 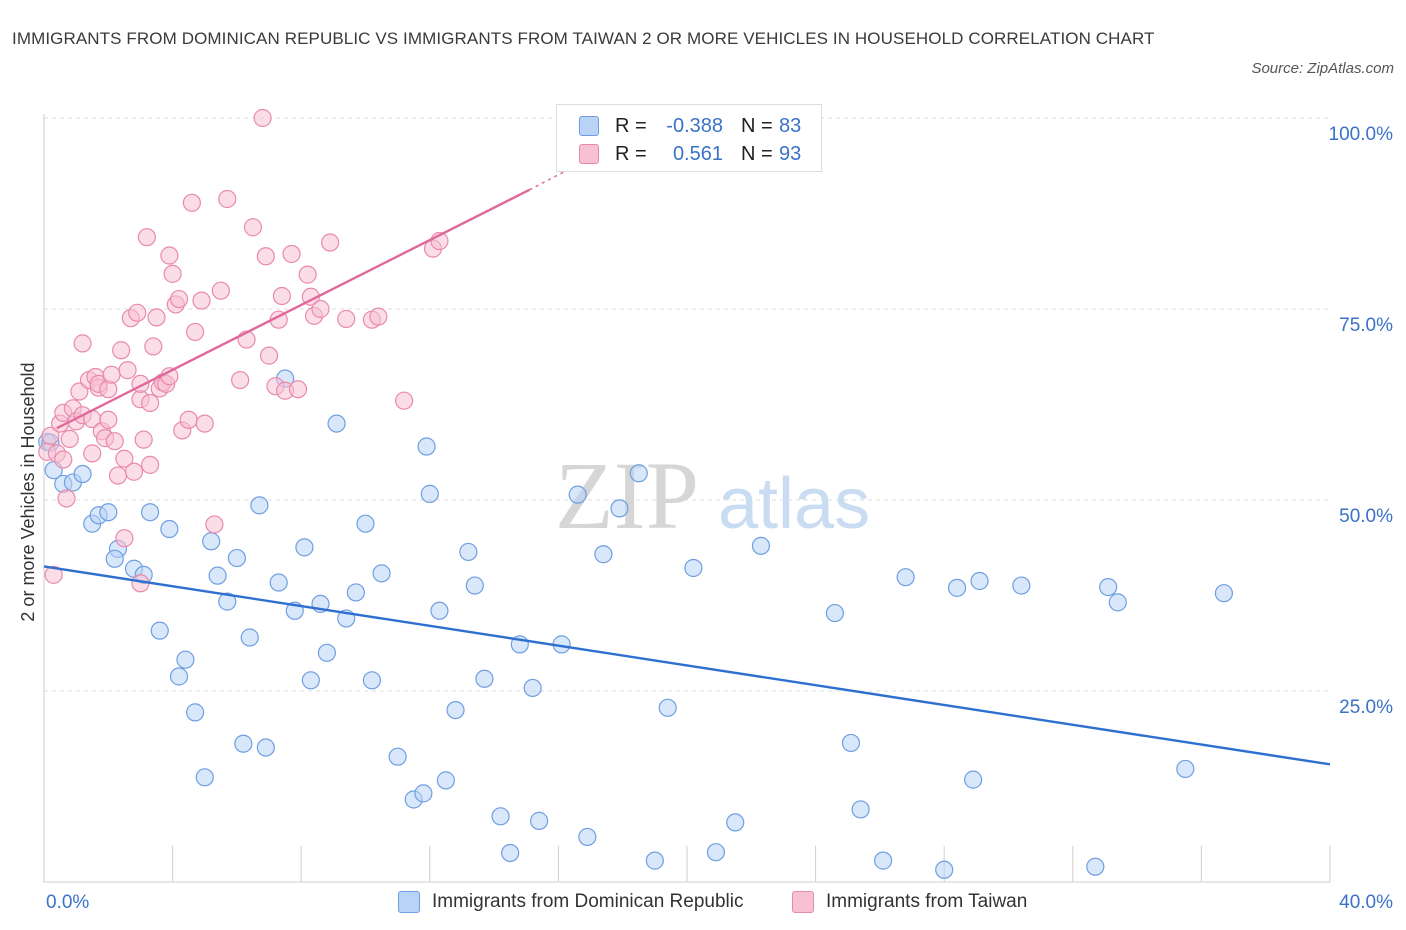 What do you see at coordinates (927, 901) in the screenshot?
I see `bottom-legend-label: Immigrants from Taiwan` at bounding box center [927, 901].